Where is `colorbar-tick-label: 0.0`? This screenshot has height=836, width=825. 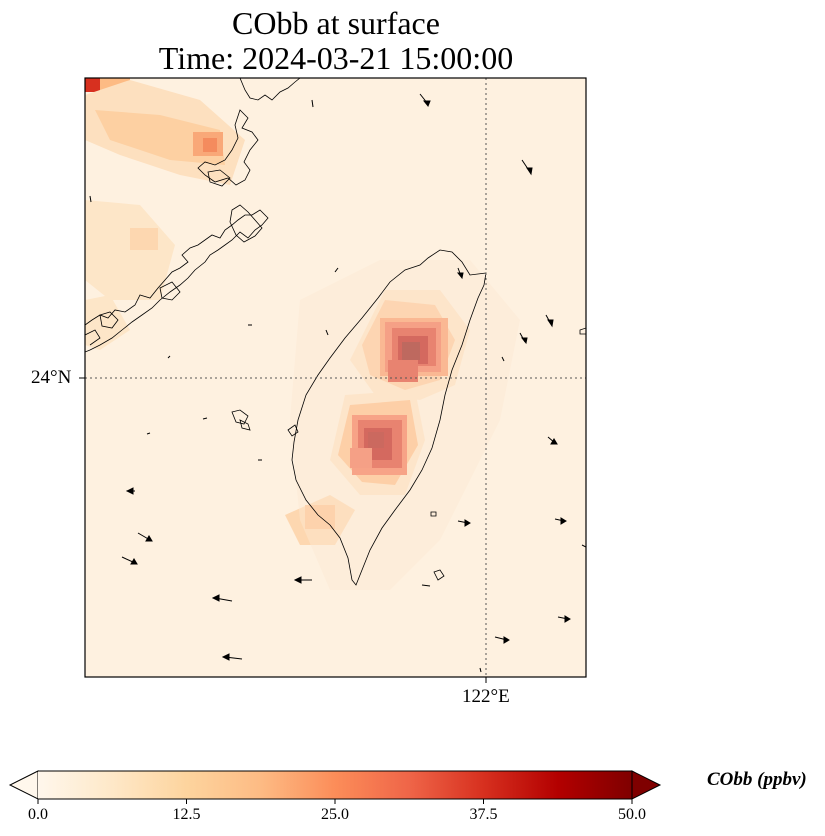 colorbar-tick-label: 0.0 is located at coordinates (38, 814).